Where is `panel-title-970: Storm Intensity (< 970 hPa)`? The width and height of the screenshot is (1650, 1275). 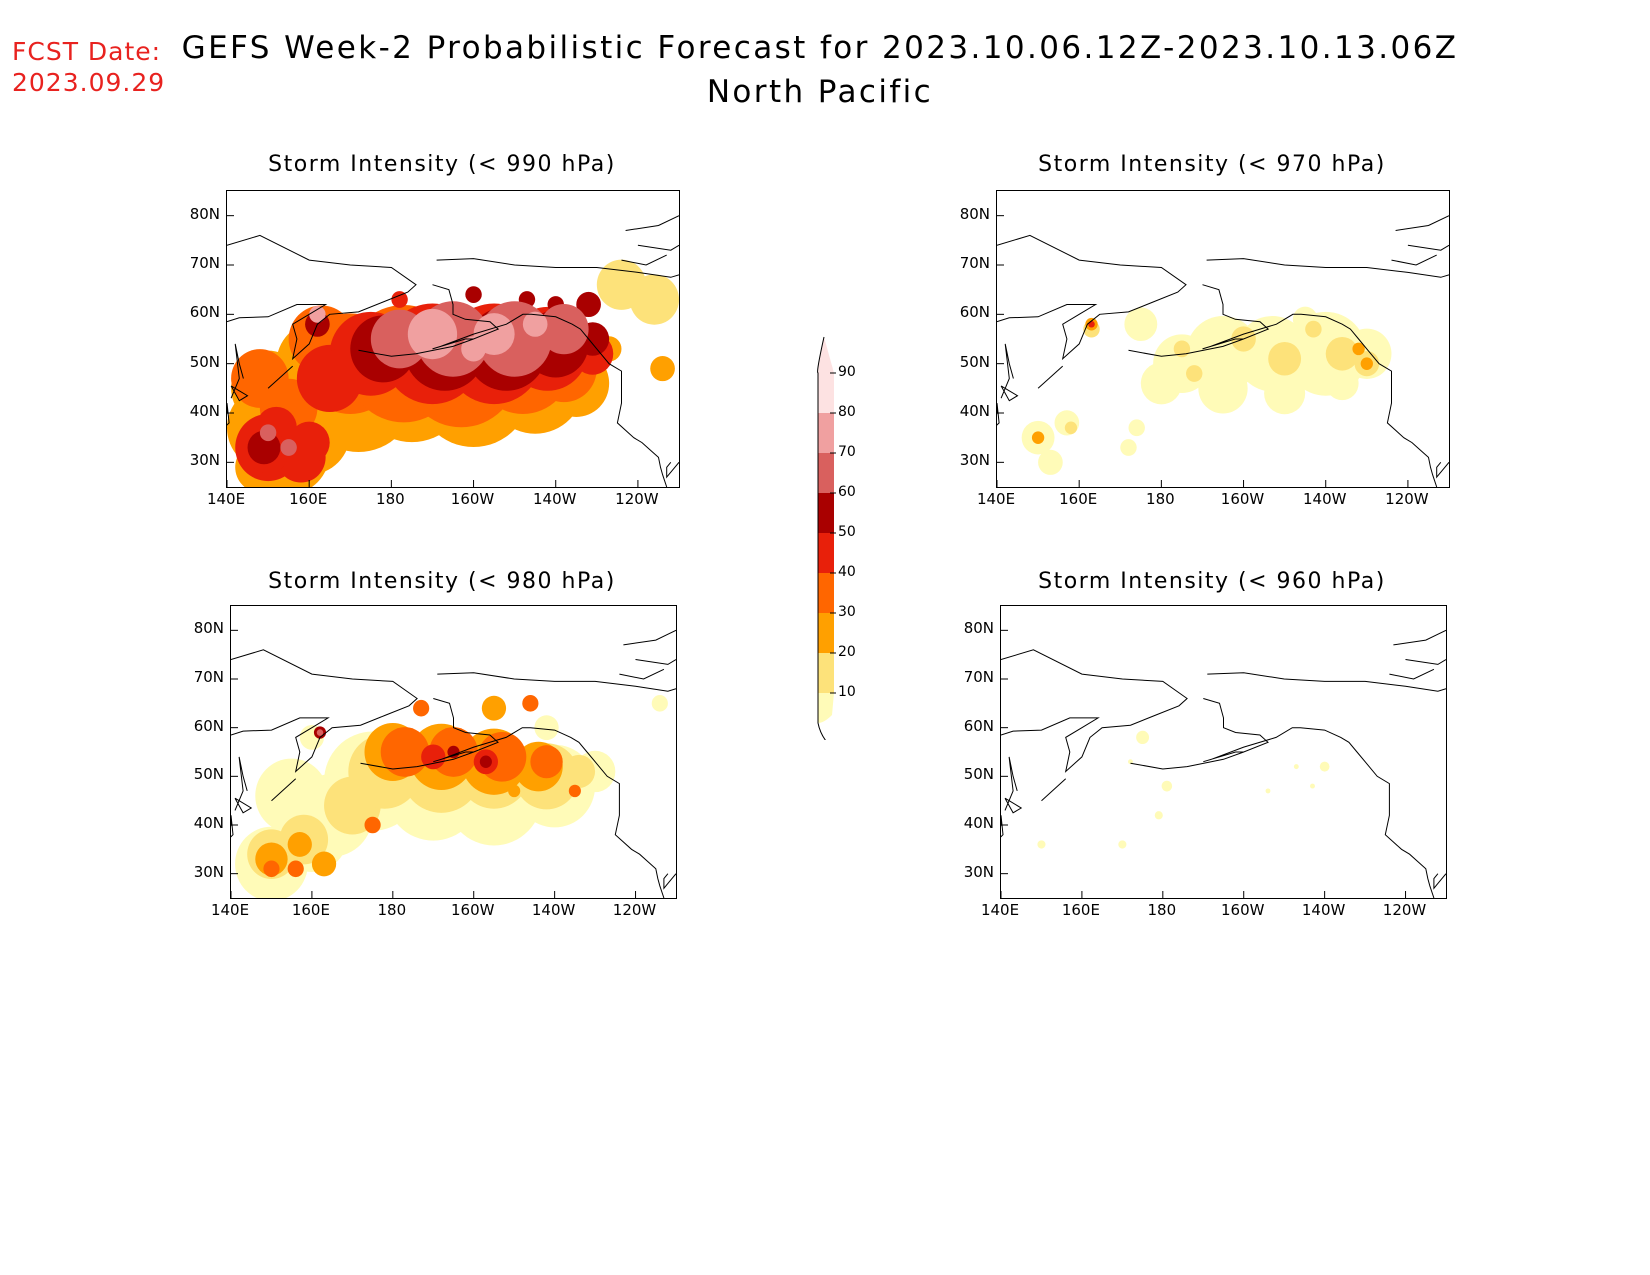 panel-title-970: Storm Intensity (< 970 hPa) is located at coordinates (1212, 164).